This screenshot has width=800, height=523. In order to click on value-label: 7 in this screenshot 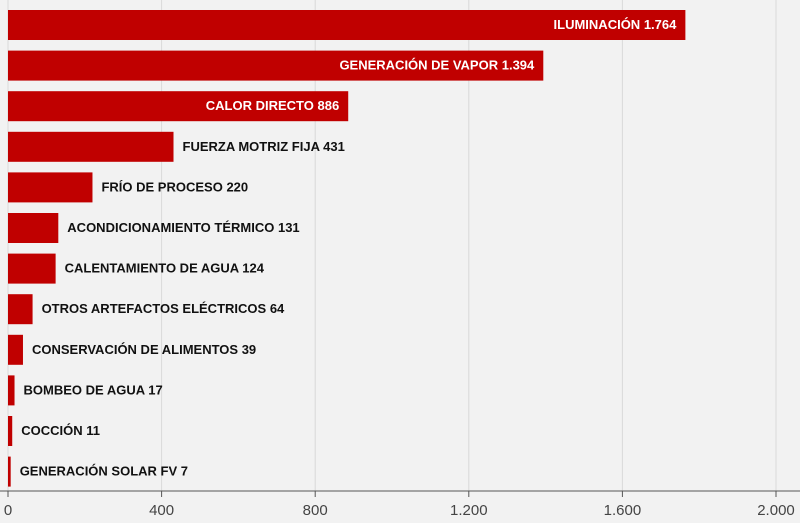, I will do `click(184, 471)`.